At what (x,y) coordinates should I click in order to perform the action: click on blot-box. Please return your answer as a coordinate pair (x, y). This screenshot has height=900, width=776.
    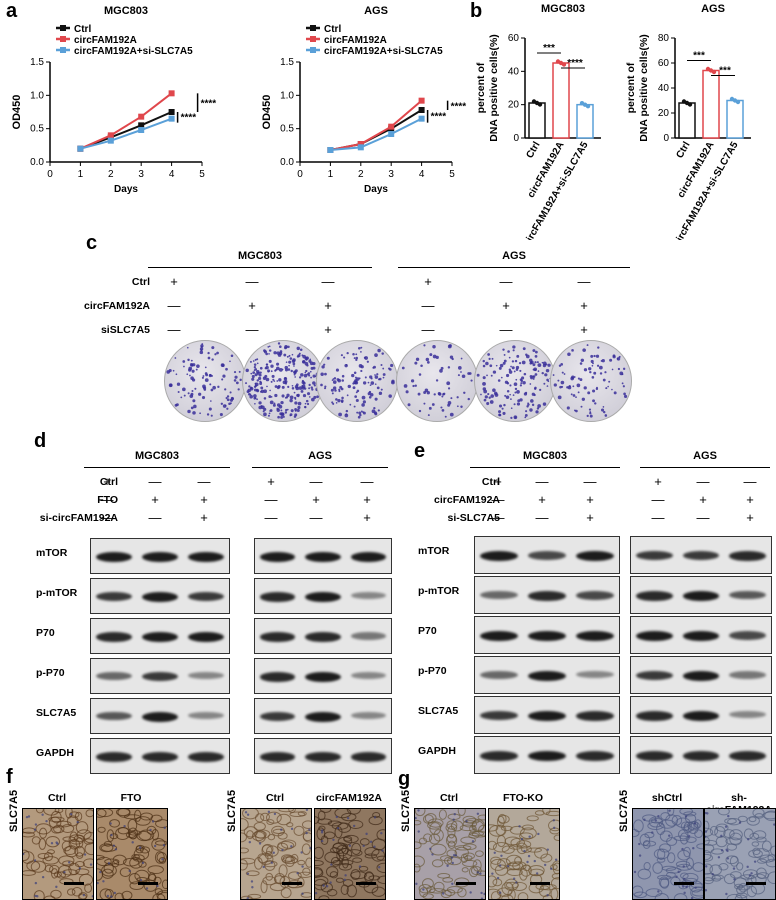
    Looking at the image, I should click on (701, 675).